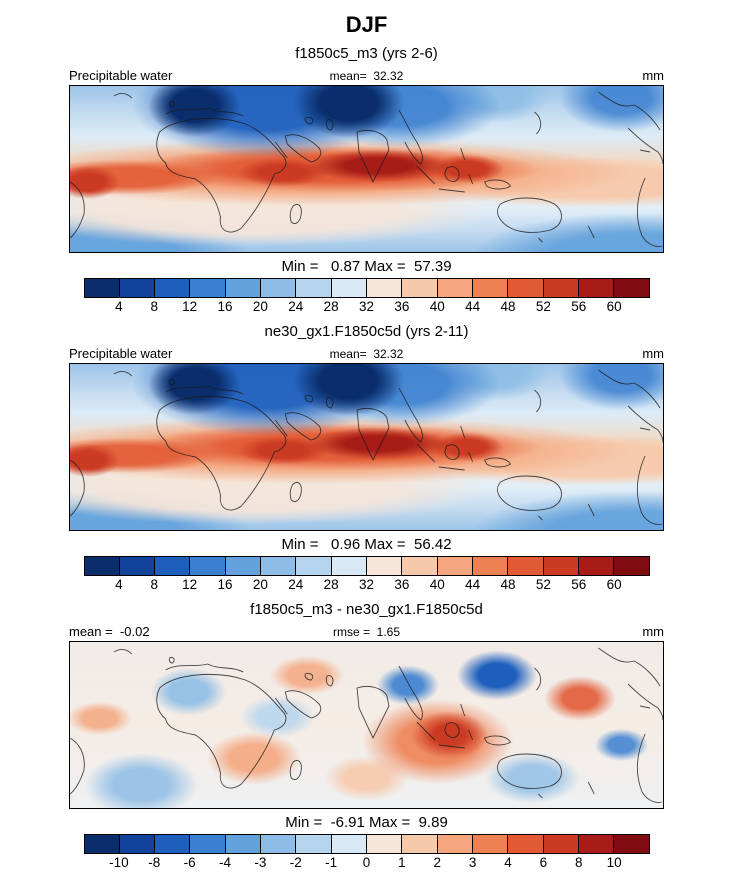  Describe the element at coordinates (295, 862) in the screenshot. I see `colorbar-tick-label: -2` at that location.